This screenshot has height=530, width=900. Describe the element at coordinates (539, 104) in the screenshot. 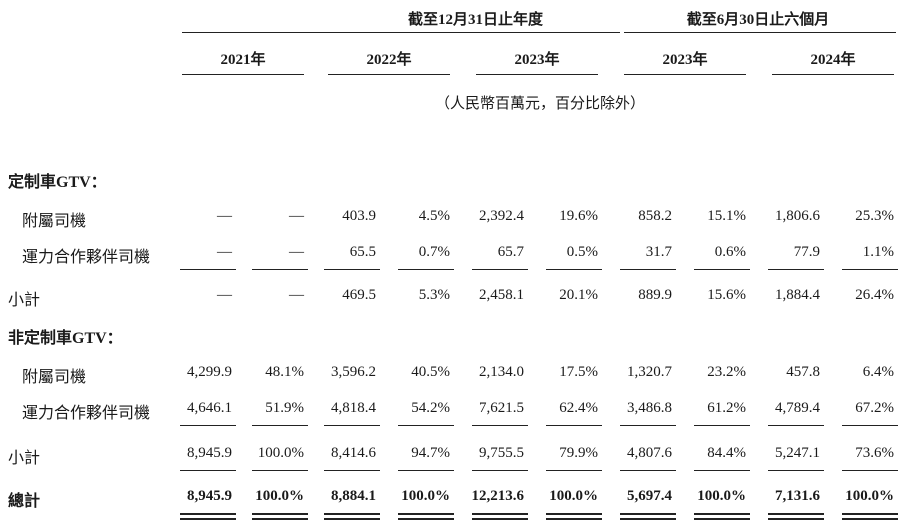

I see `unit-note: （人民幣百萬元，百分比除外）` at that location.